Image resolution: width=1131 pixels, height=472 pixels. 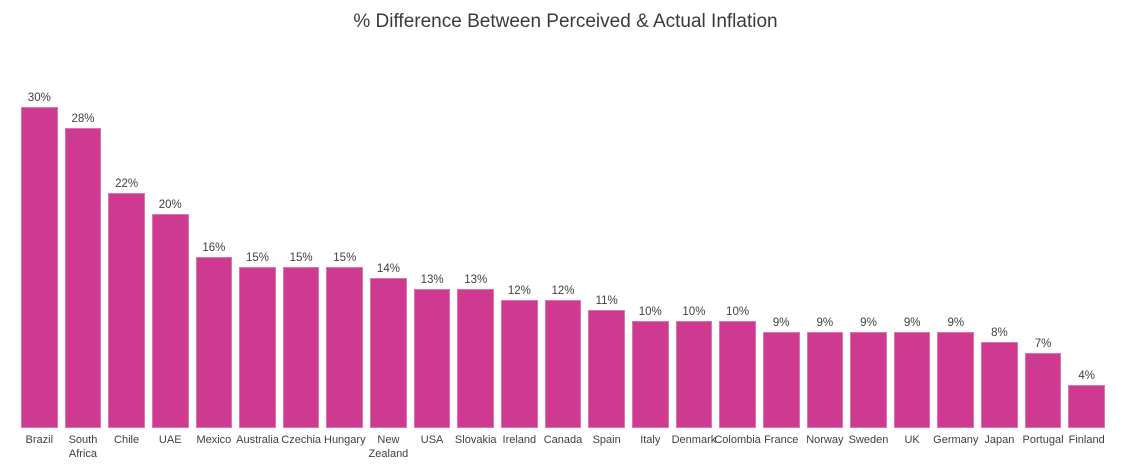 I want to click on bar-column: 13% USA, so click(x=432, y=360).